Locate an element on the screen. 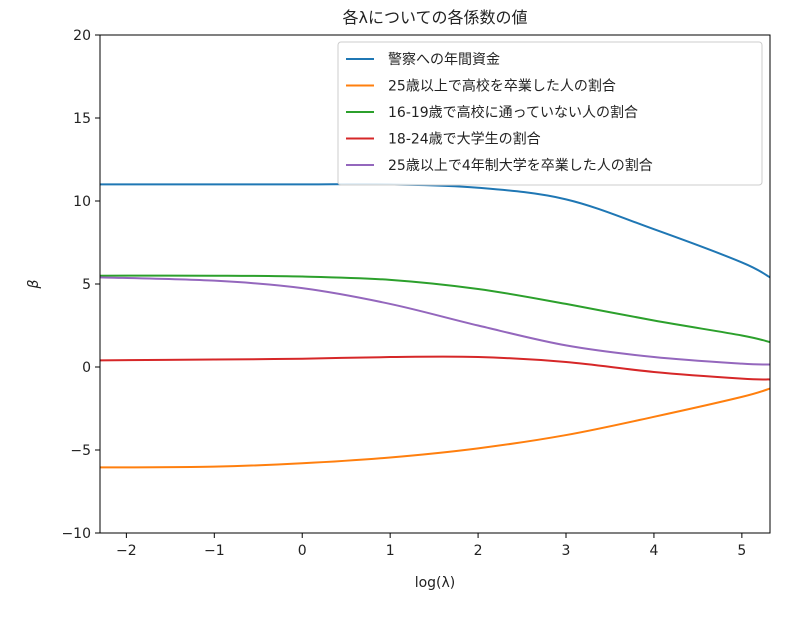 Image resolution: width=785 pixels, height=617 pixels. legend-label-4: 25歳以上で4年制大学を卒業した人の割合 is located at coordinates (520, 165).